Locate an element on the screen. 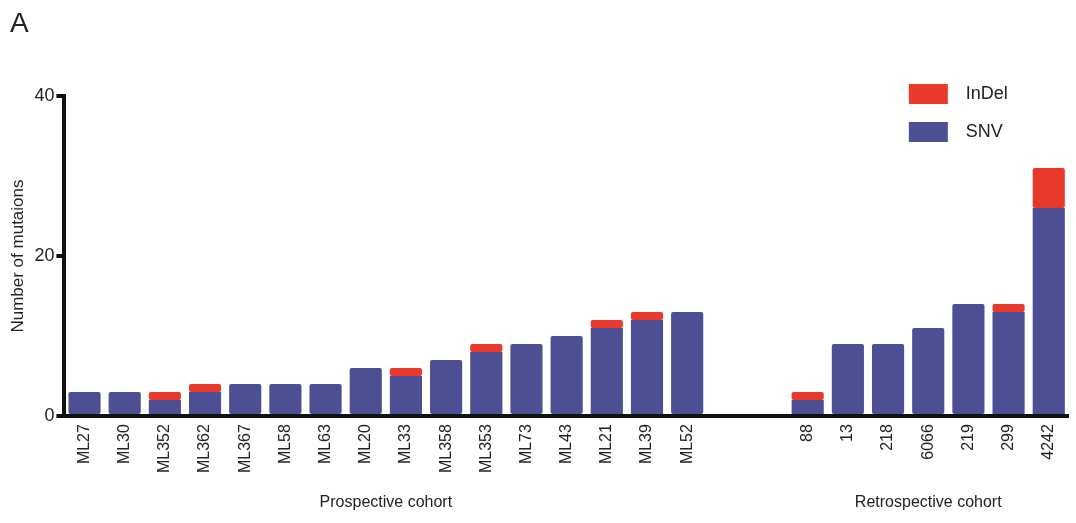 Image resolution: width=1076 pixels, height=523 pixels. x-tick-label: 4242 is located at coordinates (1048, 441).